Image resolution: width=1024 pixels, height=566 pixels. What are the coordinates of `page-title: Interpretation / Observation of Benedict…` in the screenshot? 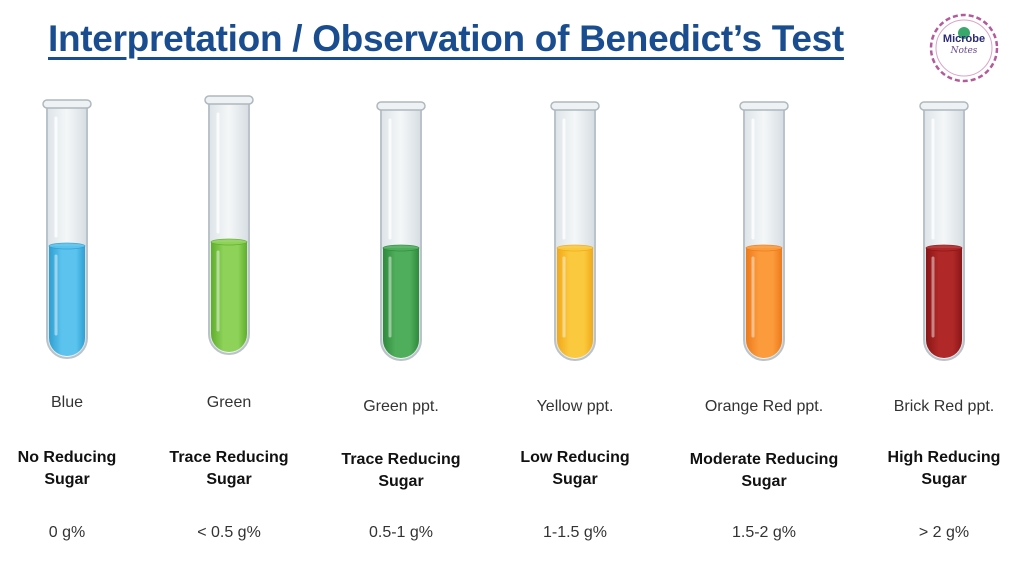 It's located at (446, 38).